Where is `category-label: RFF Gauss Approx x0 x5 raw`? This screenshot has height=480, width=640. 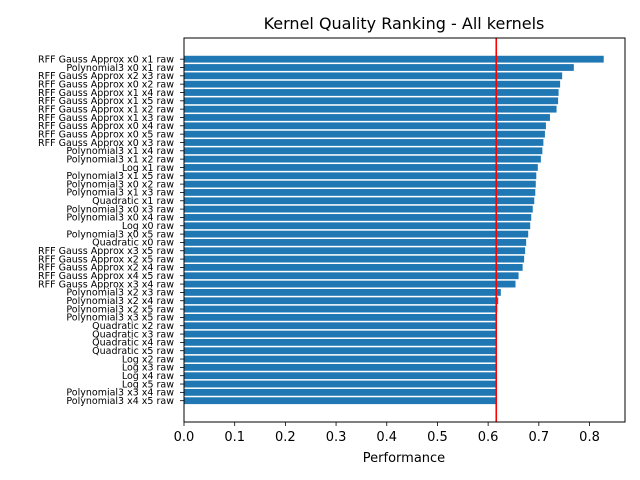 category-label: RFF Gauss Approx x0 x5 raw is located at coordinates (106, 134).